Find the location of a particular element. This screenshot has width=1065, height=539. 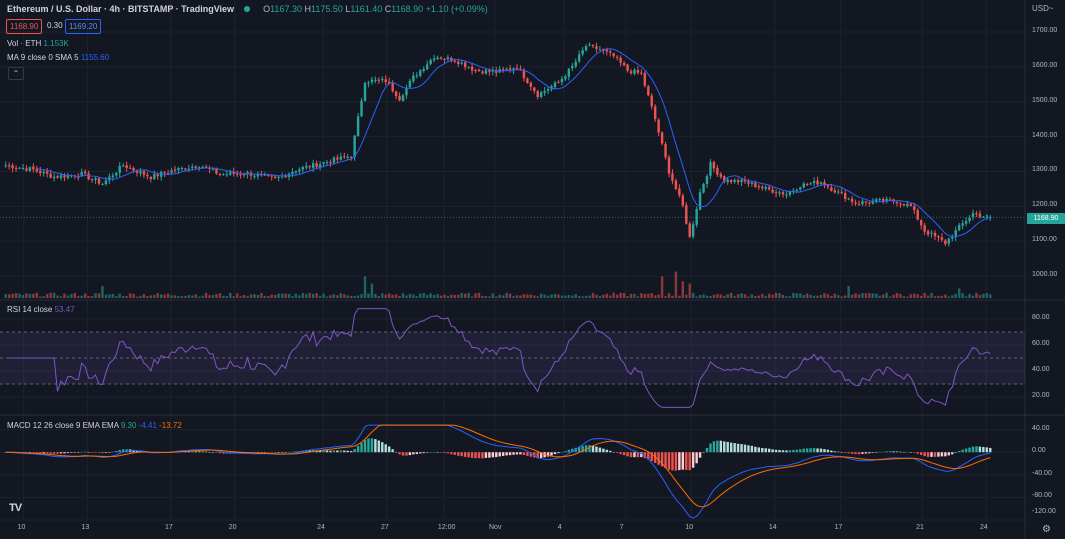

collapse-legend-button: ⌃ is located at coordinates (16, 73).